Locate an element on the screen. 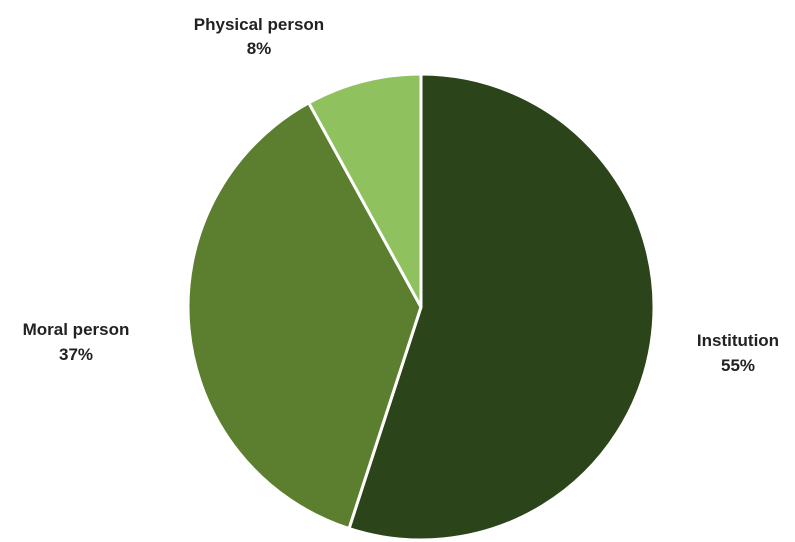  slice-label-moral-person: Moral person is located at coordinates (76, 329).